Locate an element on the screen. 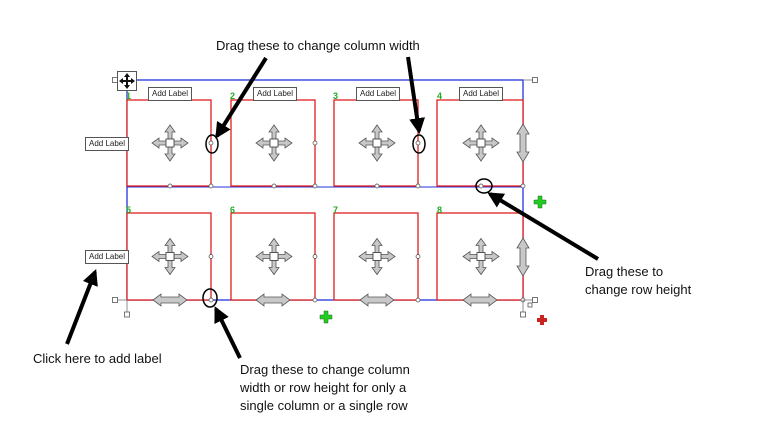 The width and height of the screenshot is (779, 445). grid-extra-handle is located at coordinates (530, 305).